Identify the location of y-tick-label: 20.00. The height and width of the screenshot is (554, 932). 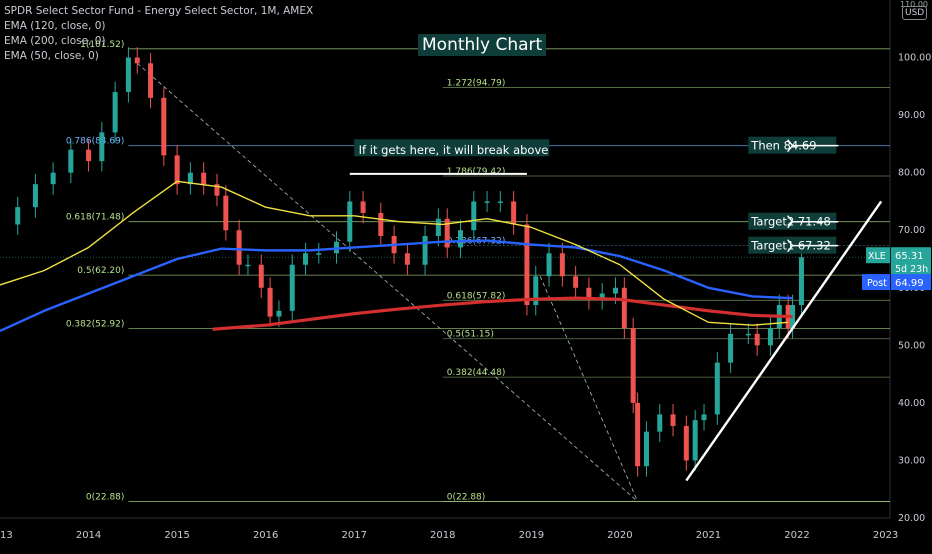
(911, 518).